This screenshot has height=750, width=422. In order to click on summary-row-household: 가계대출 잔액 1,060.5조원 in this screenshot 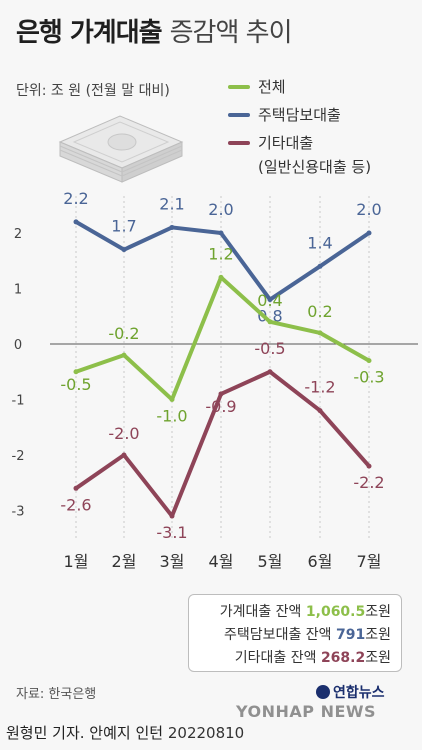, I will do `click(305, 611)`.